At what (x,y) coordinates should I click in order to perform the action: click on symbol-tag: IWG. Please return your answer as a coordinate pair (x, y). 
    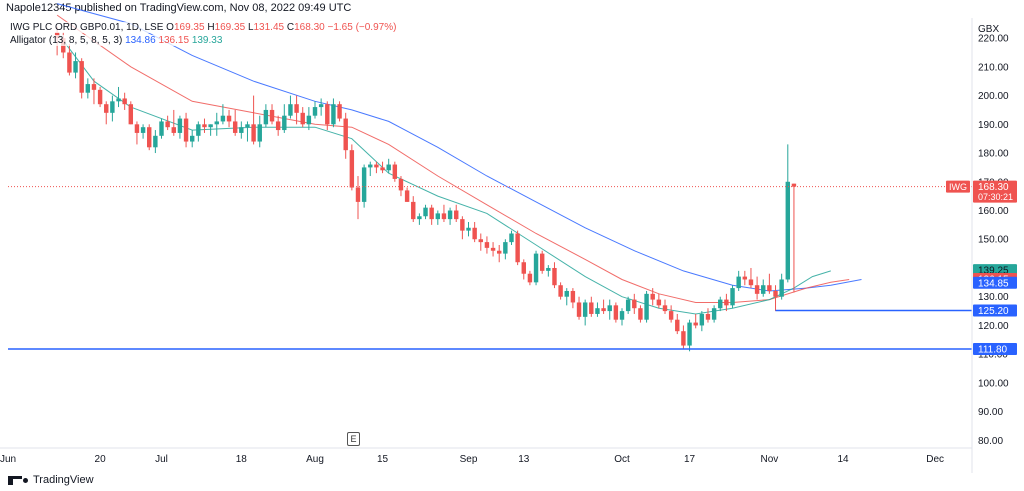
    Looking at the image, I should click on (958, 186).